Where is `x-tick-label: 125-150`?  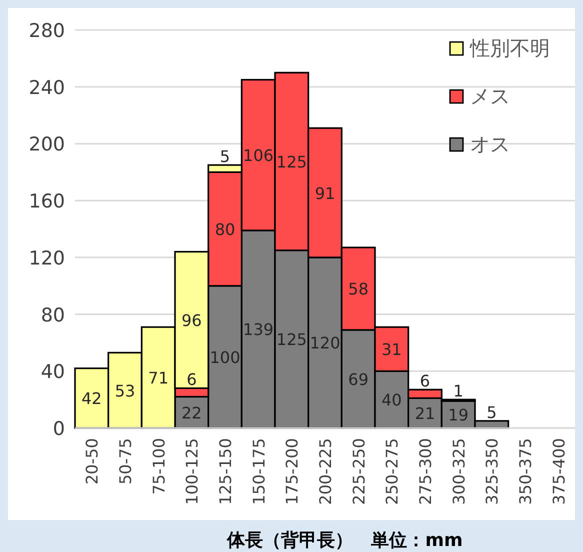
x-tick-label: 125-150 is located at coordinates (225, 471).